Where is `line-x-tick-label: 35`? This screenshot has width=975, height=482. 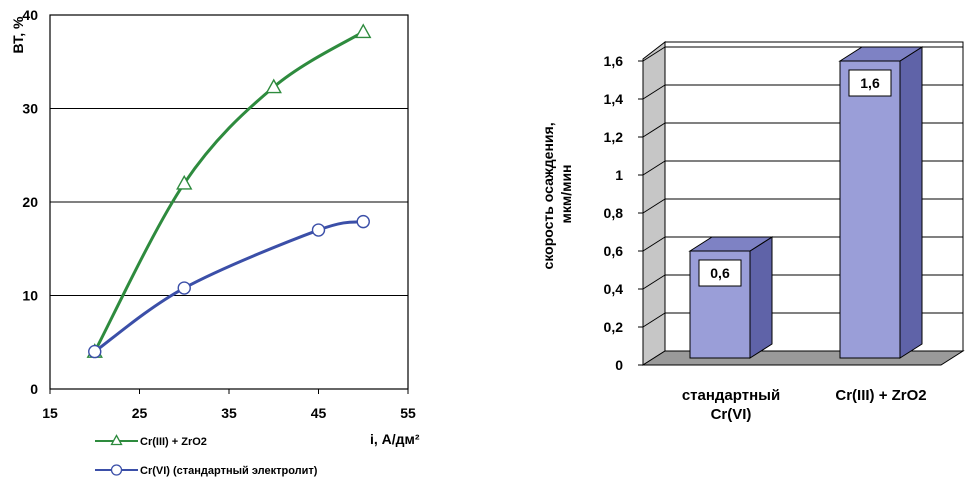 line-x-tick-label: 35 is located at coordinates (229, 413).